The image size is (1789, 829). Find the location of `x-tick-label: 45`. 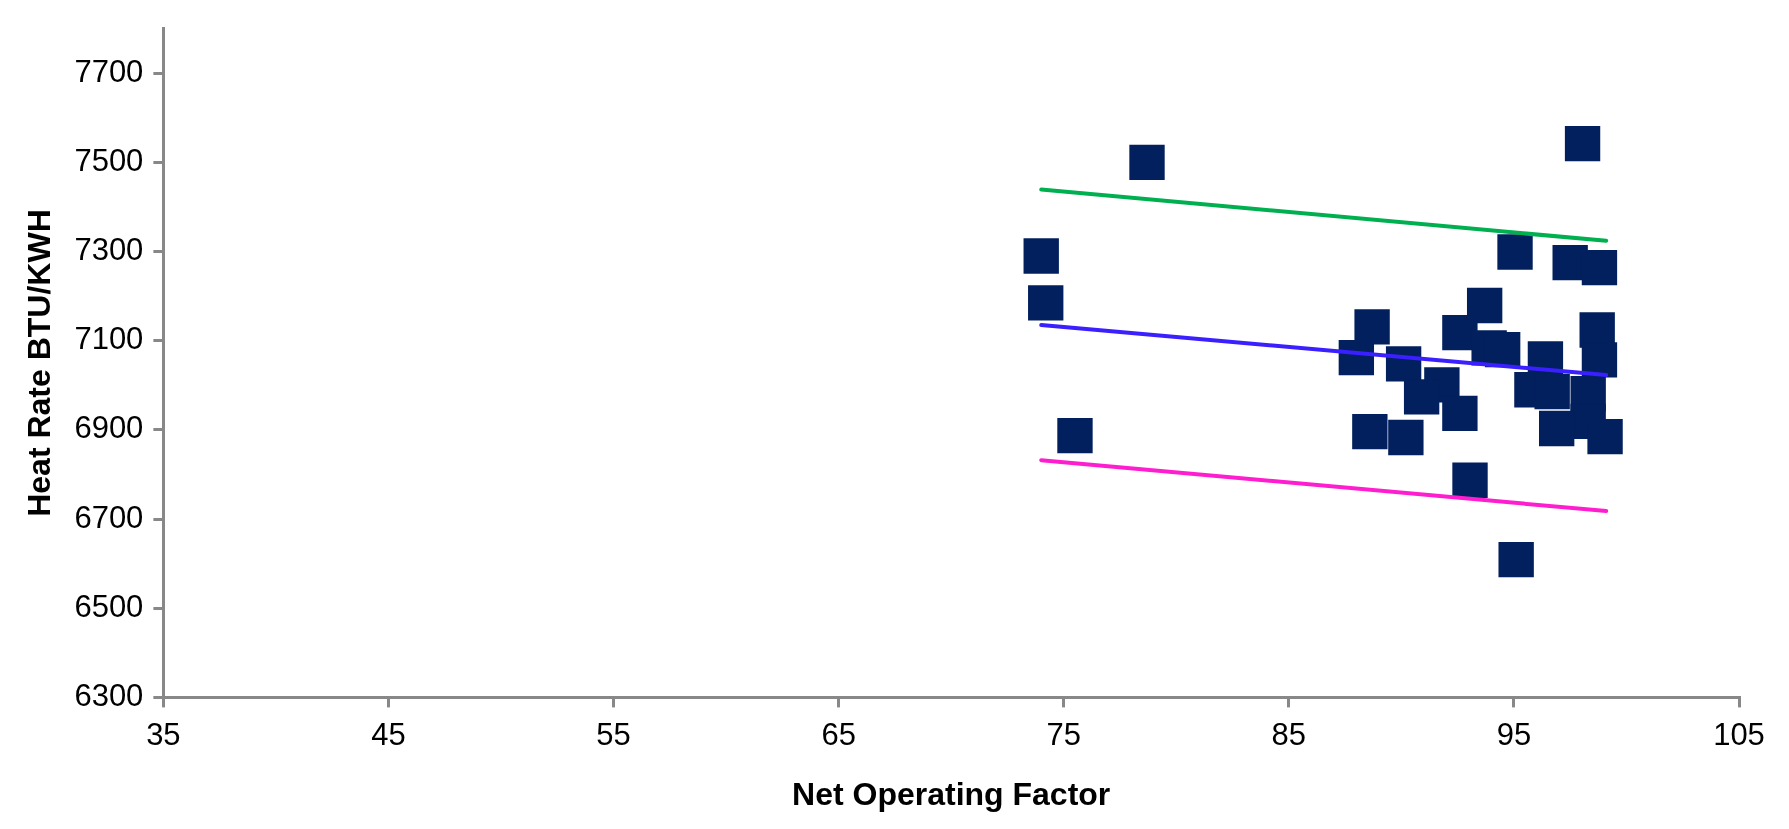

x-tick-label: 45 is located at coordinates (388, 734).